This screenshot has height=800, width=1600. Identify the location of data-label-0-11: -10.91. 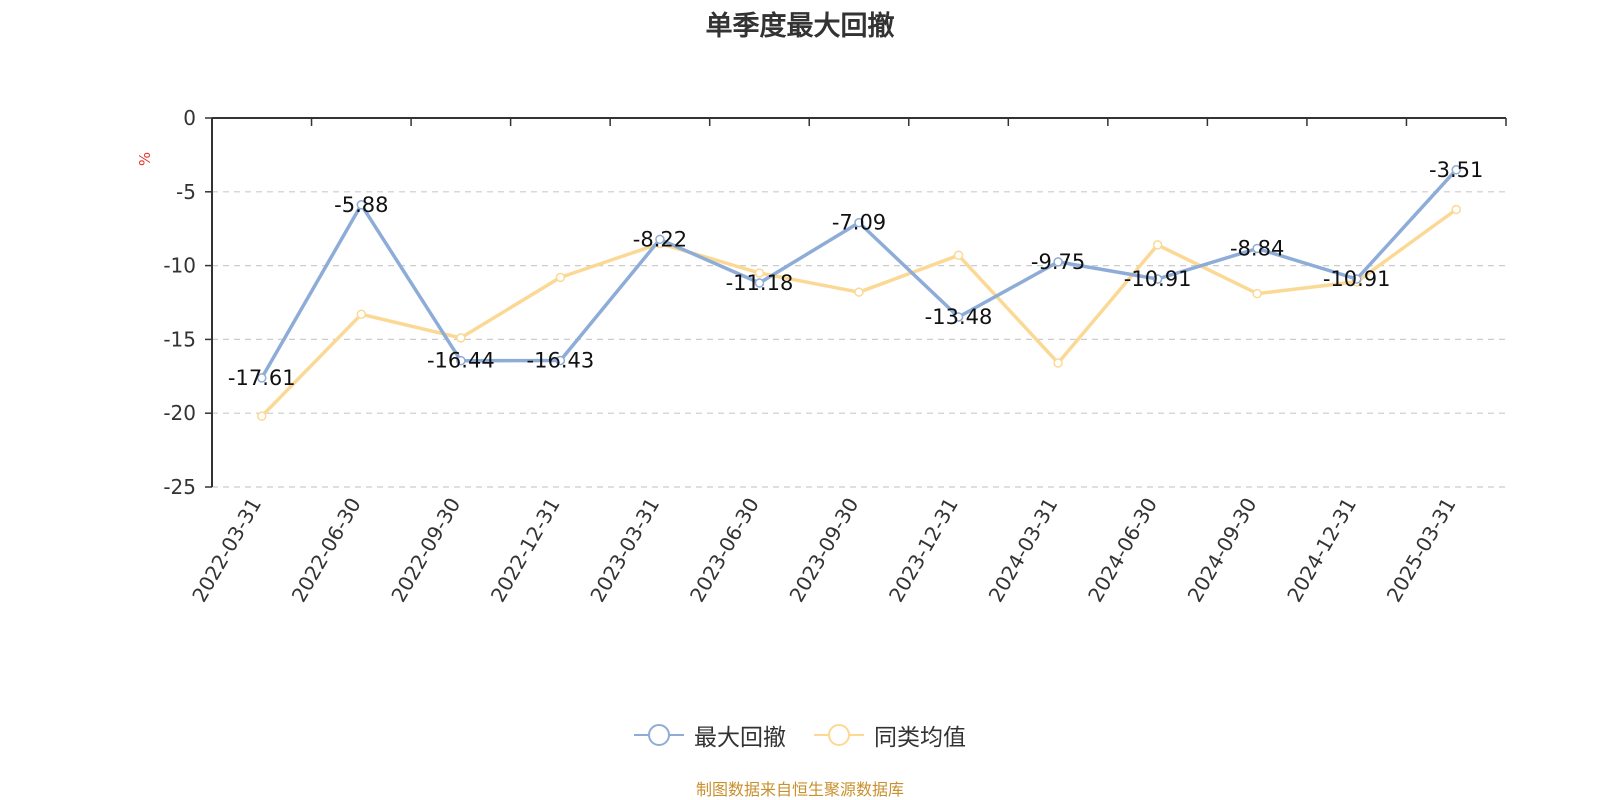
(1357, 279).